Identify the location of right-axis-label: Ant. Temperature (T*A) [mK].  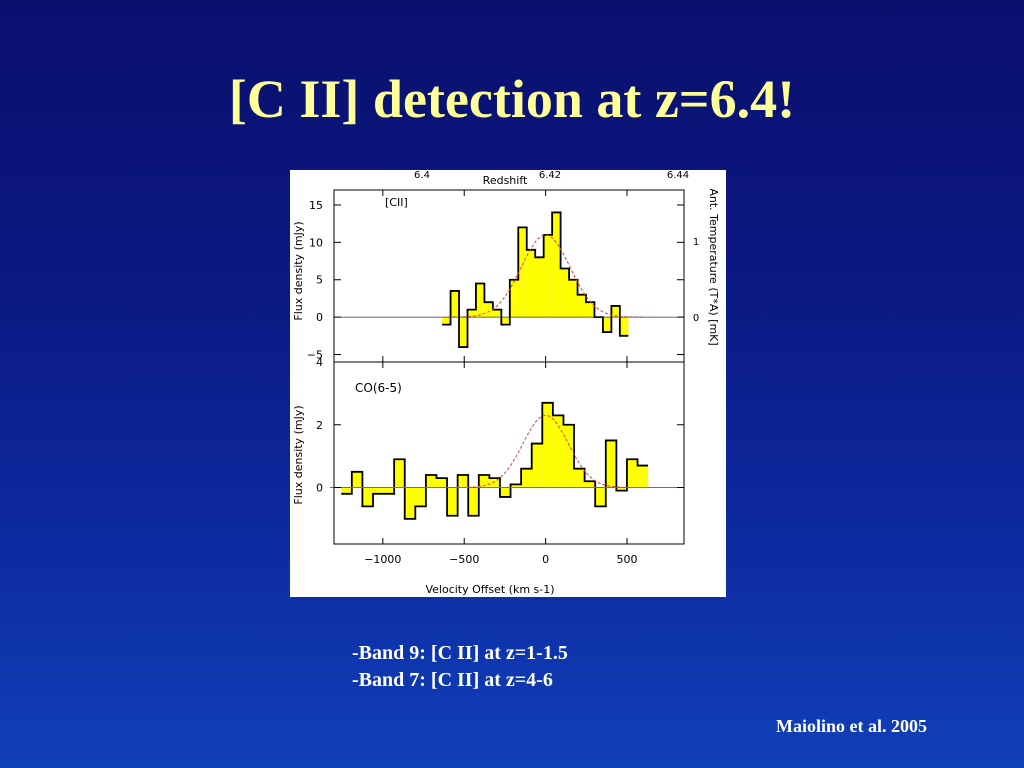
(713, 266).